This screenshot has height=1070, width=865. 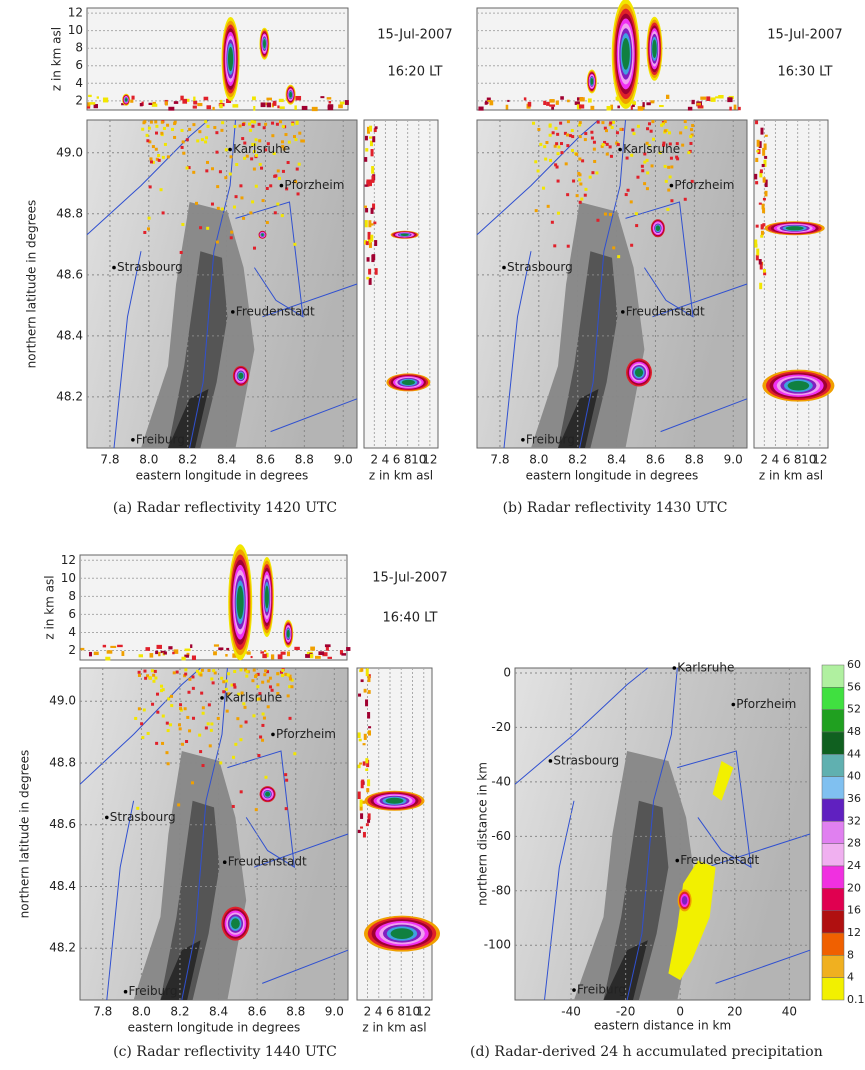 What do you see at coordinates (275, 311) in the screenshot?
I see `city-label: Freudenstadt` at bounding box center [275, 311].